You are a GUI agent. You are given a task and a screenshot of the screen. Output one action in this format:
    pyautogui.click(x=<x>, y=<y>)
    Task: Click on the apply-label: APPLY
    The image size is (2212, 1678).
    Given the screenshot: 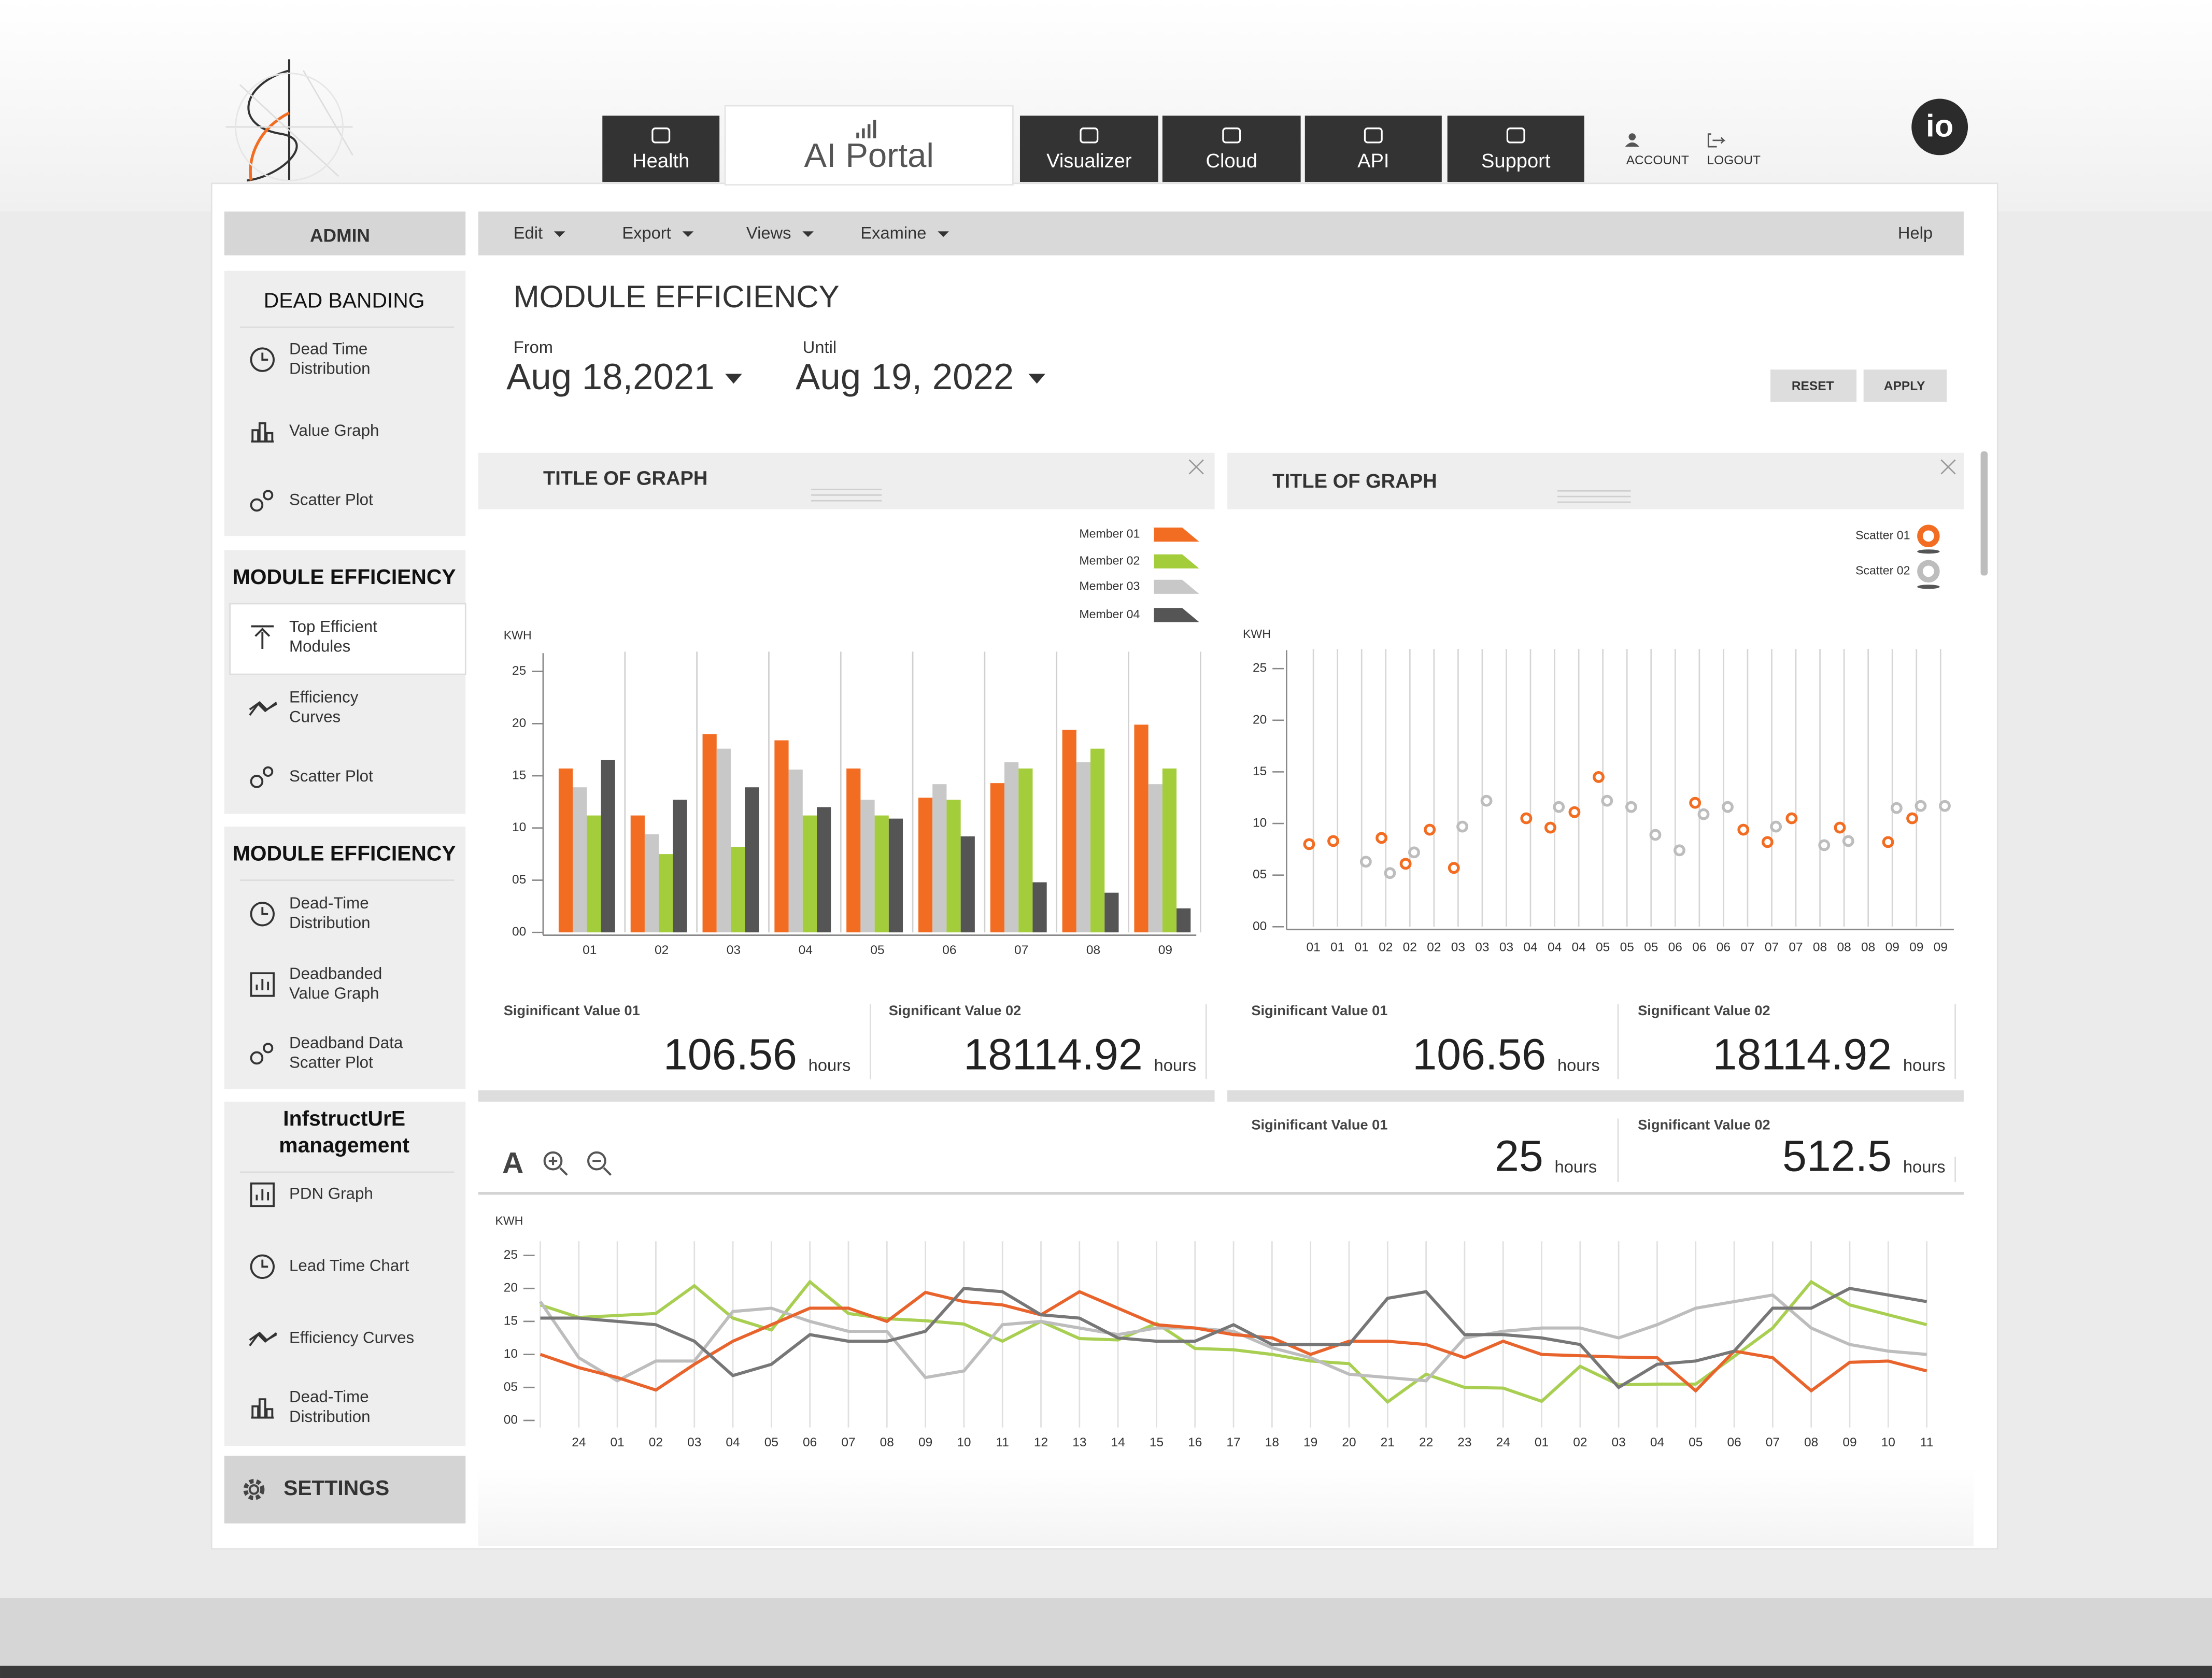 What is the action you would take?
    pyautogui.click(x=1904, y=386)
    